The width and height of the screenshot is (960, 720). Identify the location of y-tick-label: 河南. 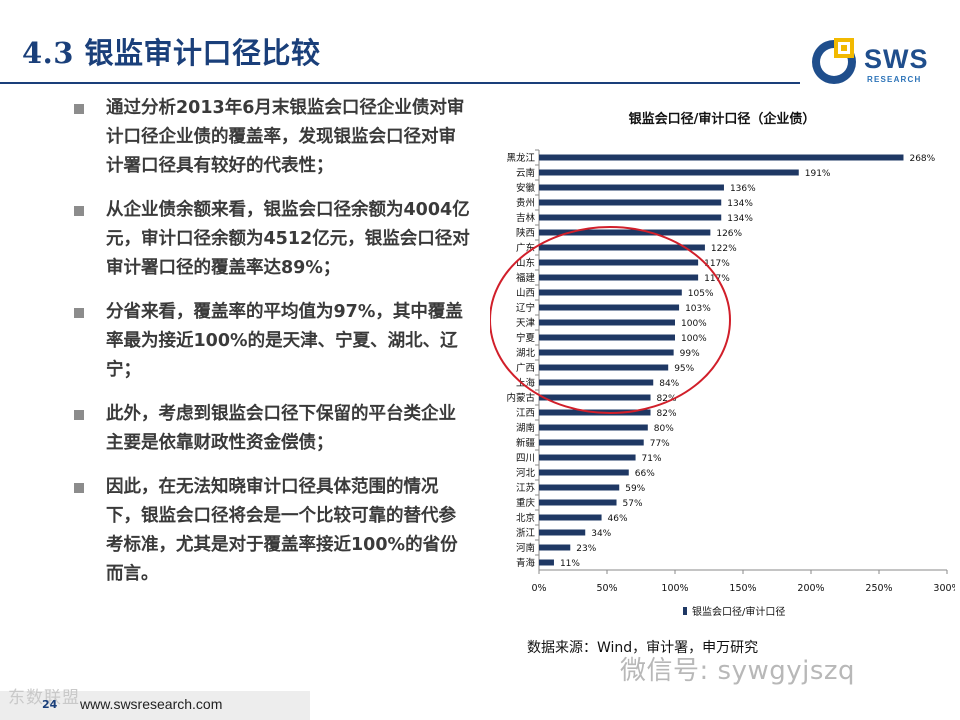
(525, 548).